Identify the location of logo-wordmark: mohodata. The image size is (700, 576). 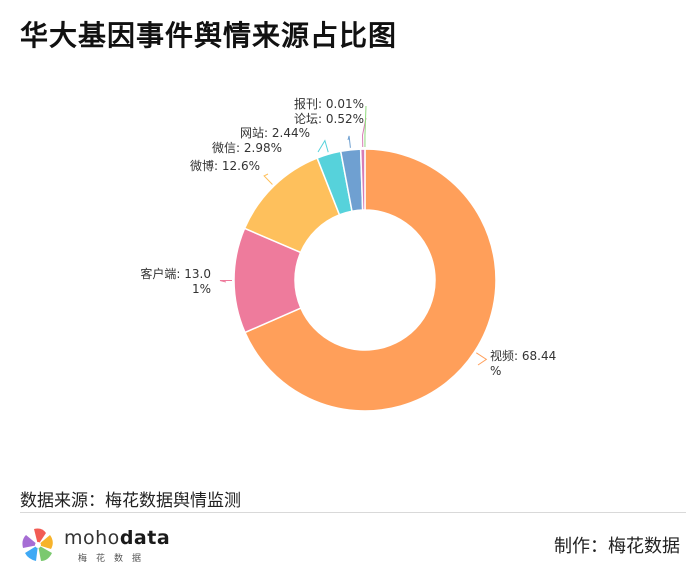
(117, 538).